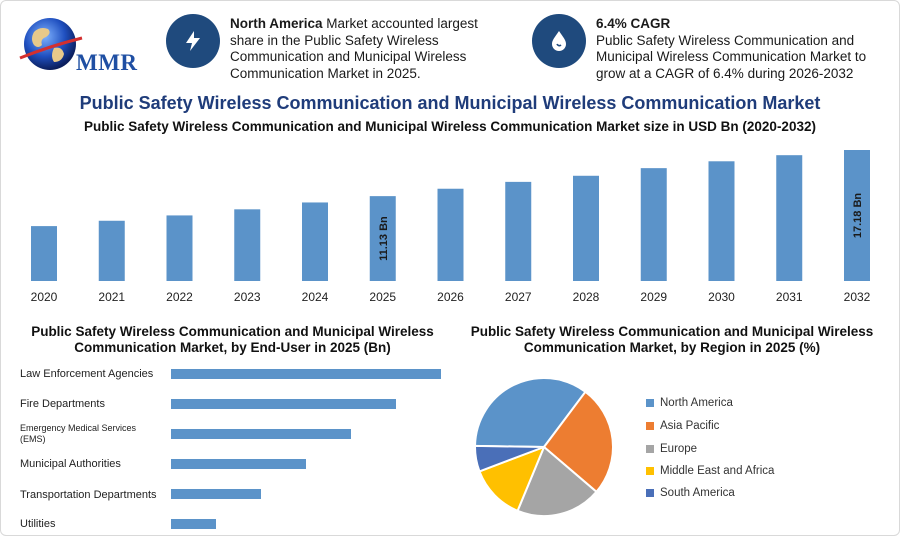 The height and width of the screenshot is (536, 900). I want to click on x-tick-2025: 2025, so click(382, 297).